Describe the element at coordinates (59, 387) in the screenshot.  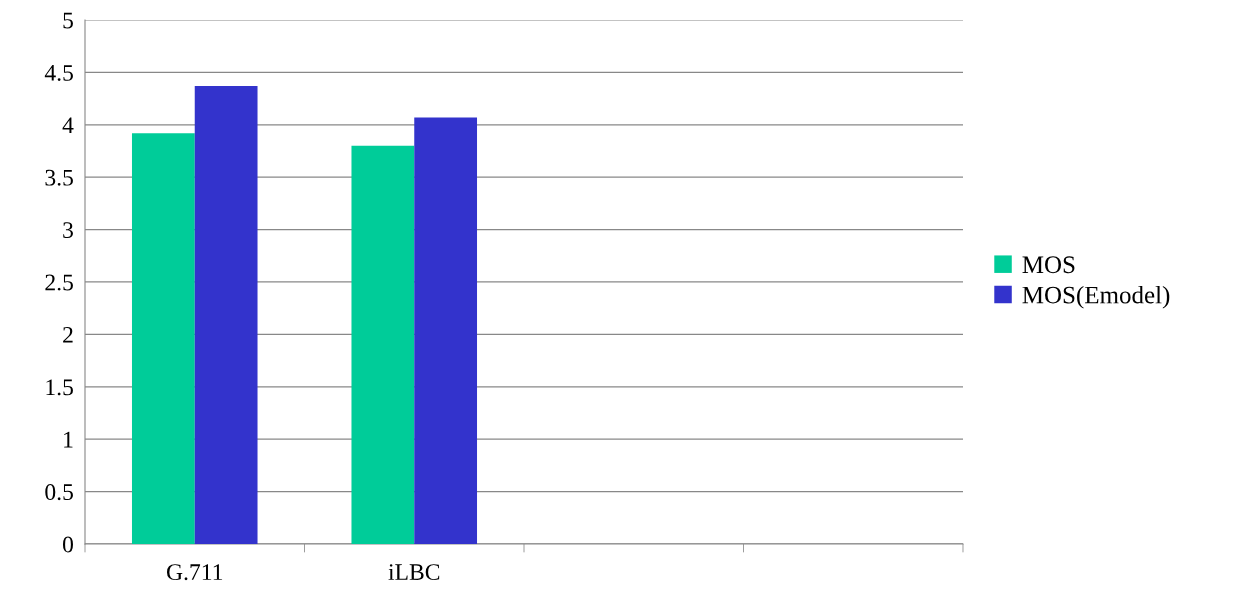
I see `y-tick-label: 1.5` at that location.